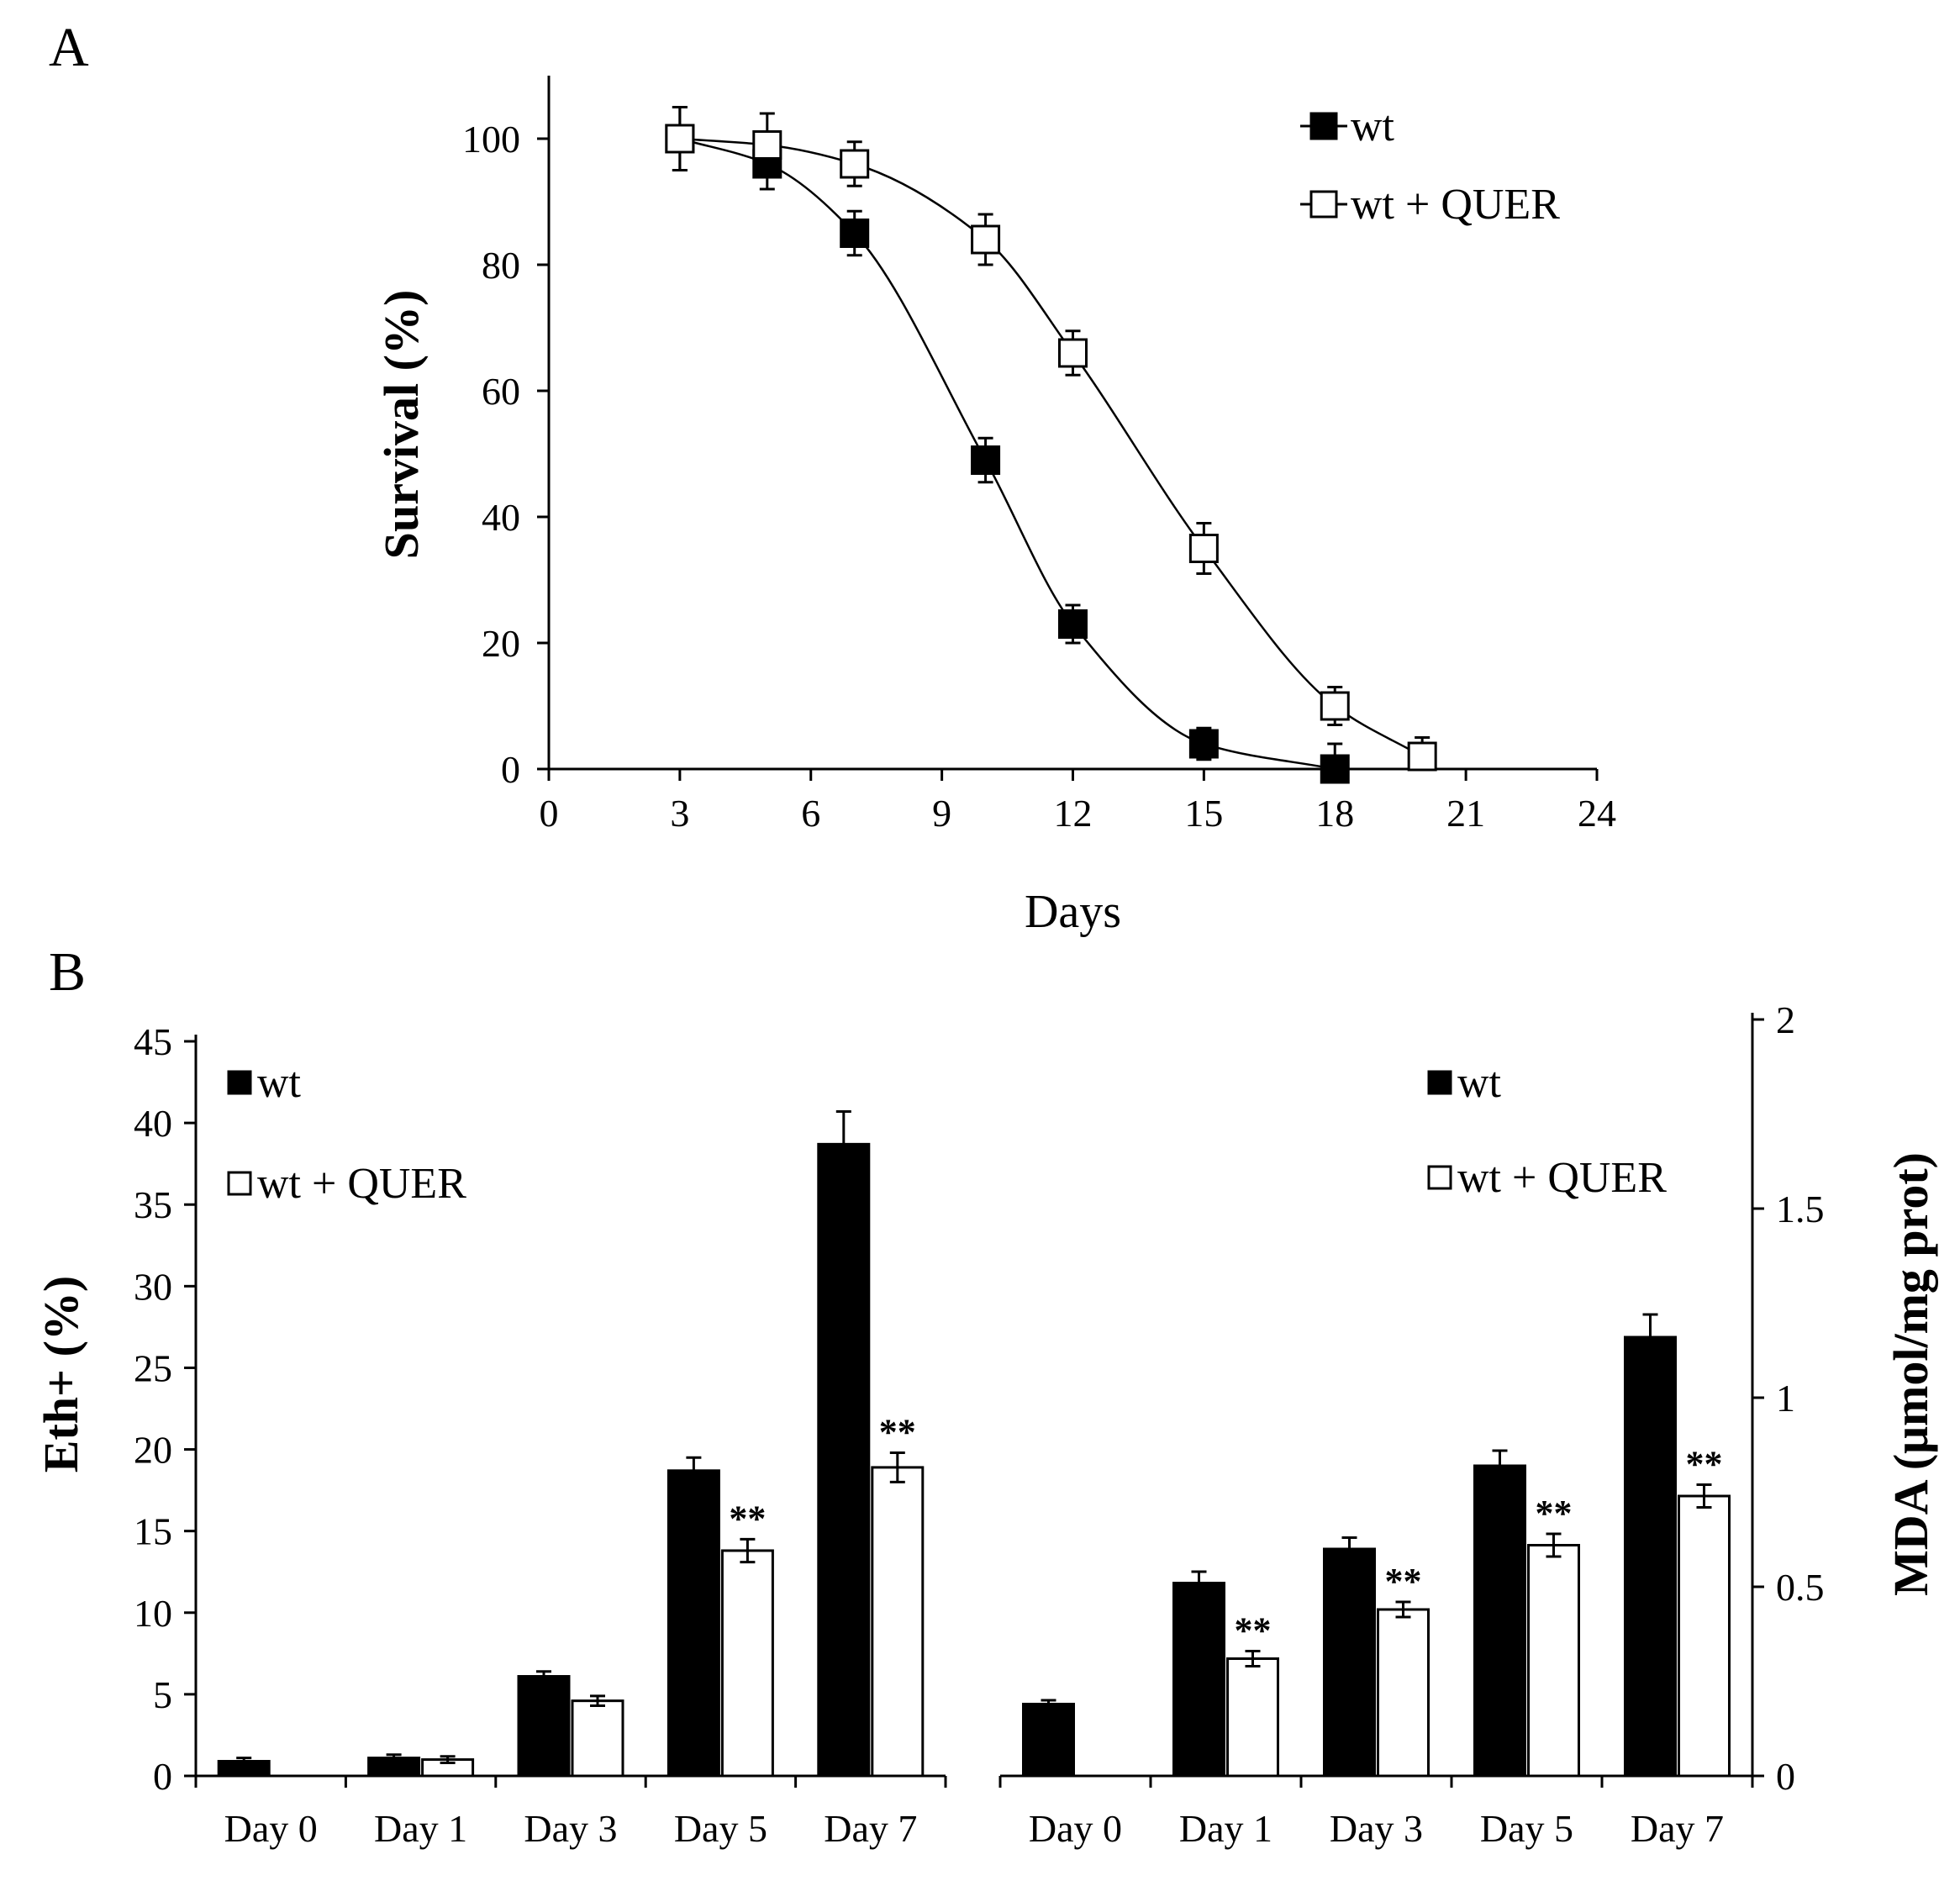 The height and width of the screenshot is (1886, 1960). I want to click on x-tick-label: 6, so click(810, 814).